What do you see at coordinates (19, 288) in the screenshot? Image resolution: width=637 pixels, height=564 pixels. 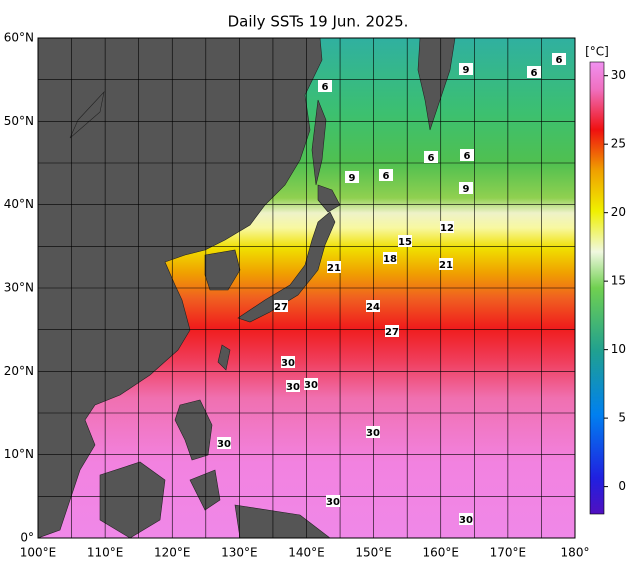 I see `lat-label: 30°N` at bounding box center [19, 288].